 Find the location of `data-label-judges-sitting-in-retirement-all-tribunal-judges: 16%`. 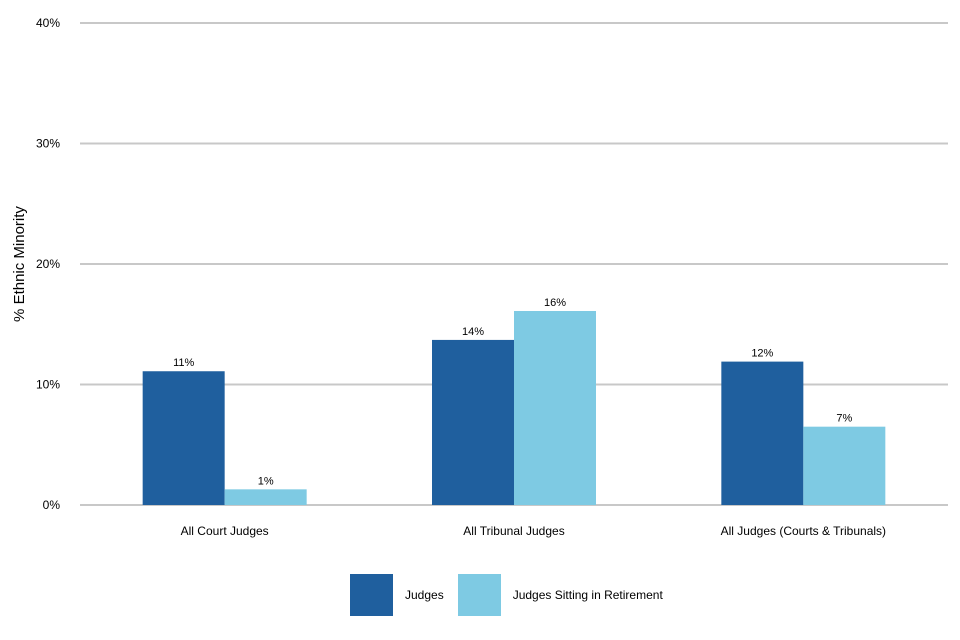

data-label-judges-sitting-in-retirement-all-tribunal-judges: 16% is located at coordinates (555, 303).